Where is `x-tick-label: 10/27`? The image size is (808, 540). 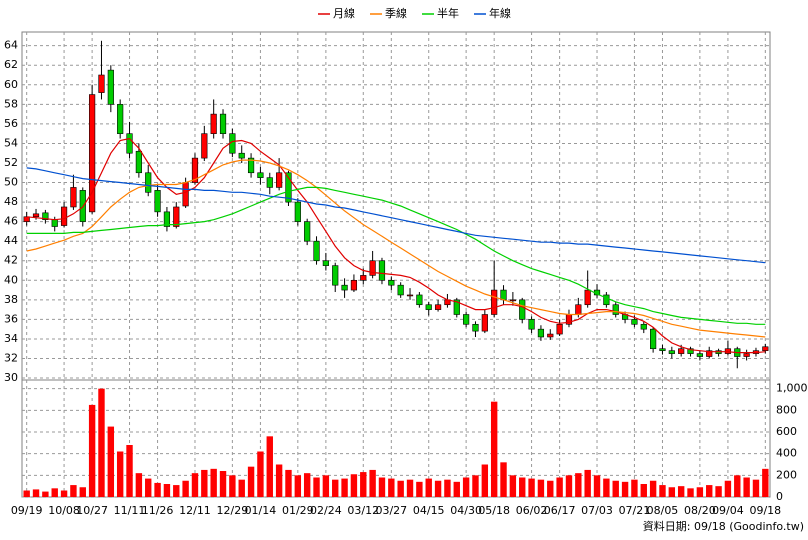
x-tick-label: 10/27 is located at coordinates (92, 510).